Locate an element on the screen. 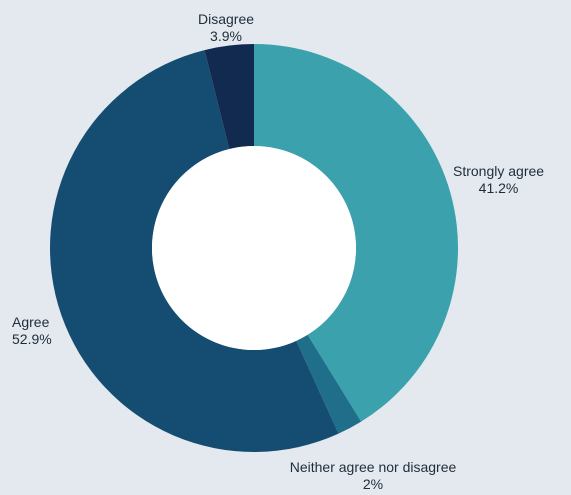 The height and width of the screenshot is (495, 571). slice-label-disagree-name: Disagree is located at coordinates (226, 19).